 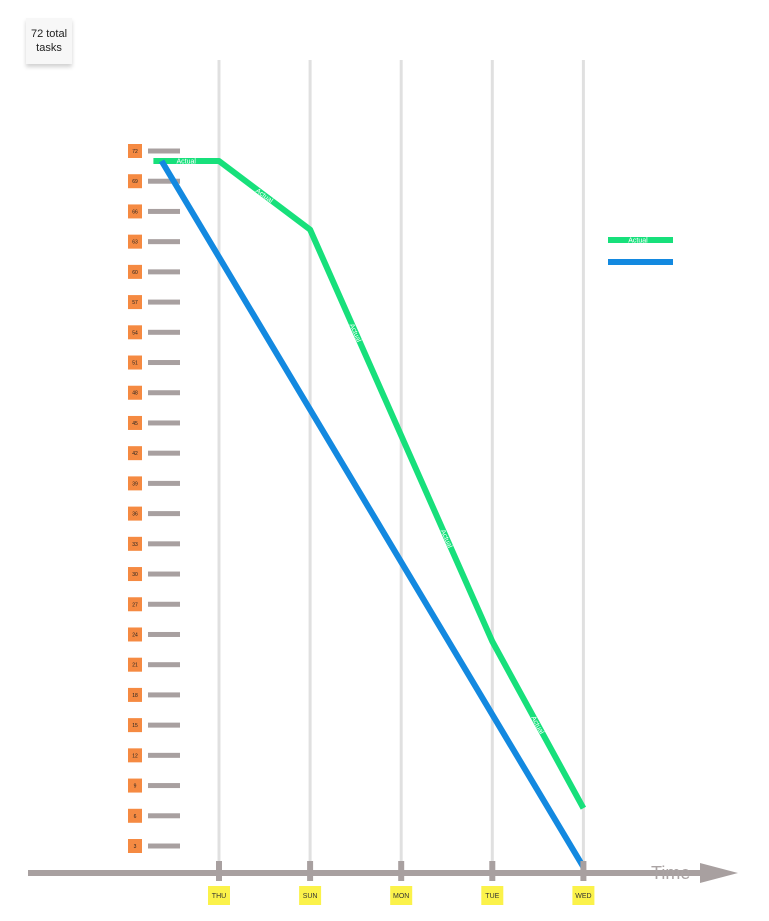 I want to click on x-tick-label: TUE, so click(x=492, y=896).